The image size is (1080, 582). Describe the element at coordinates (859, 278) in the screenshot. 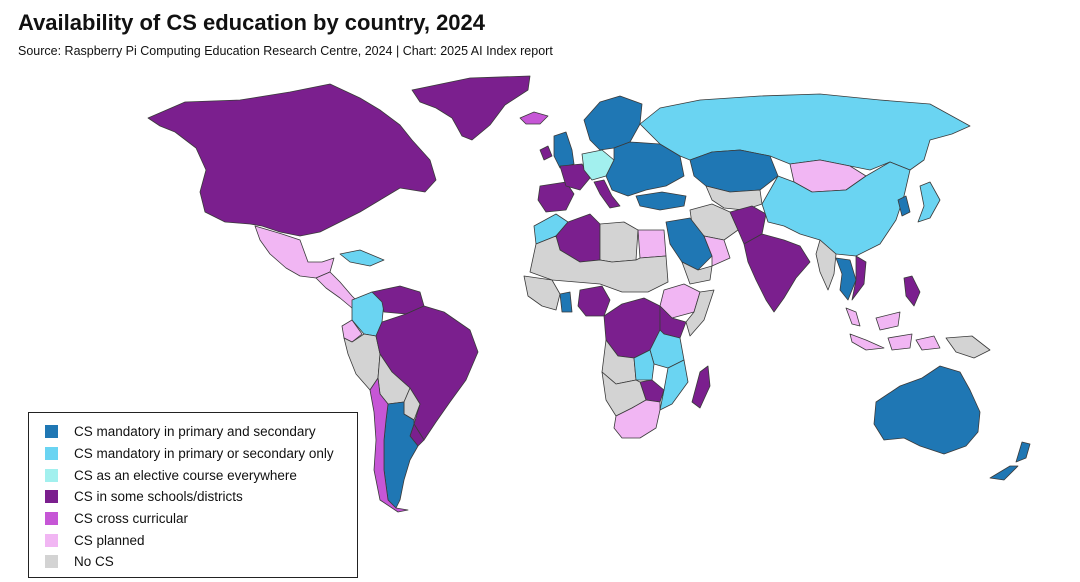

I see `region-vietnam` at that location.